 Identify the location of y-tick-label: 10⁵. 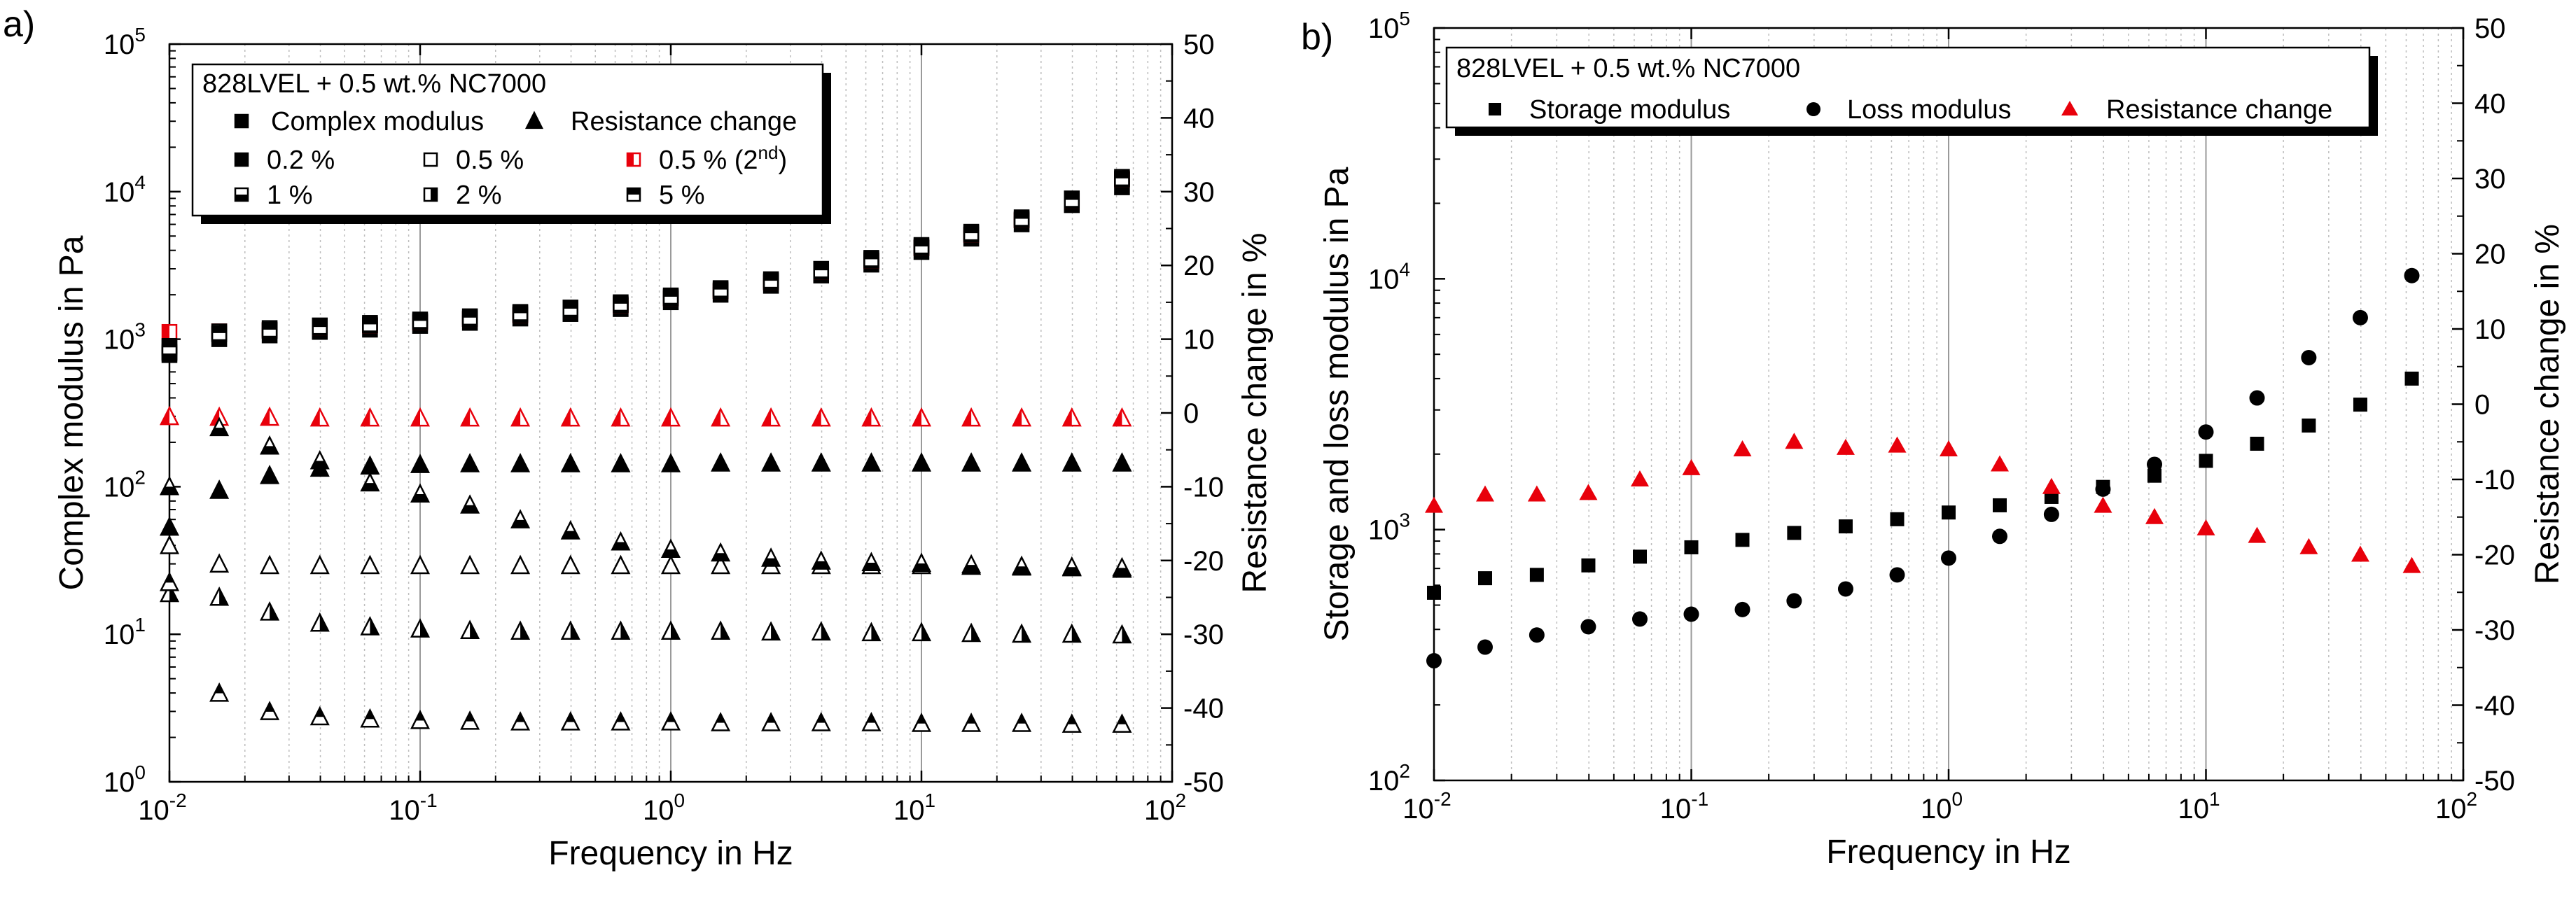
(1389, 26).